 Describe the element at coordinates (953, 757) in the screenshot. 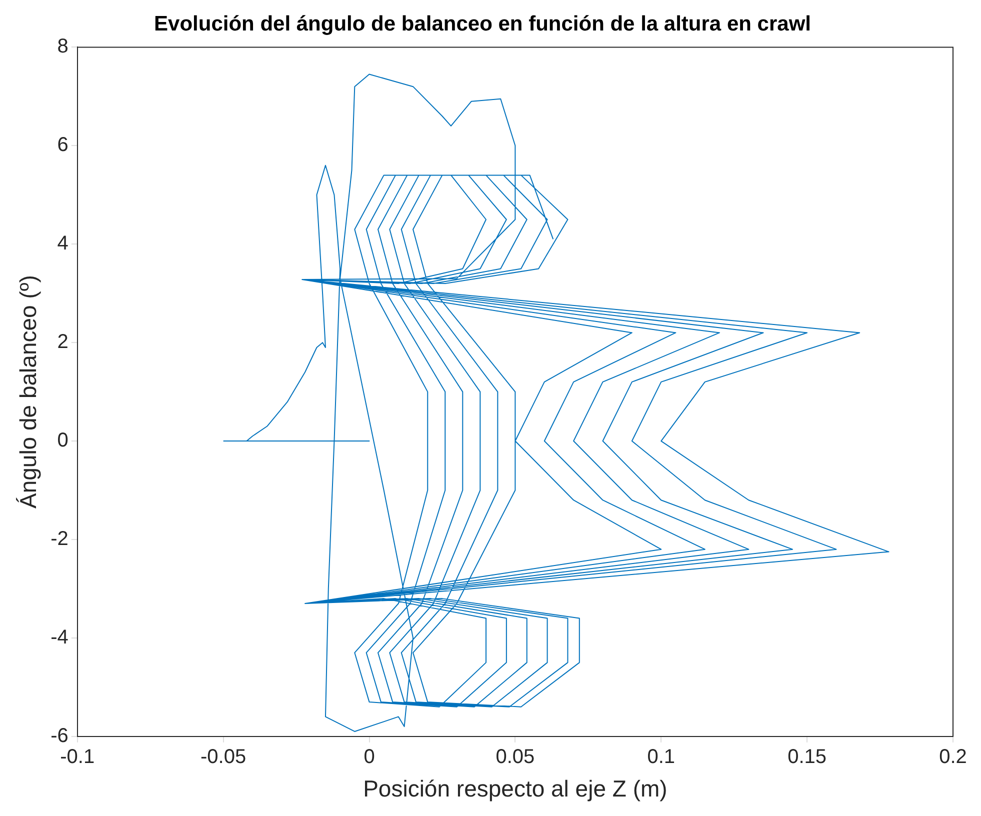

I see `x-tick-label: 0.2` at that location.